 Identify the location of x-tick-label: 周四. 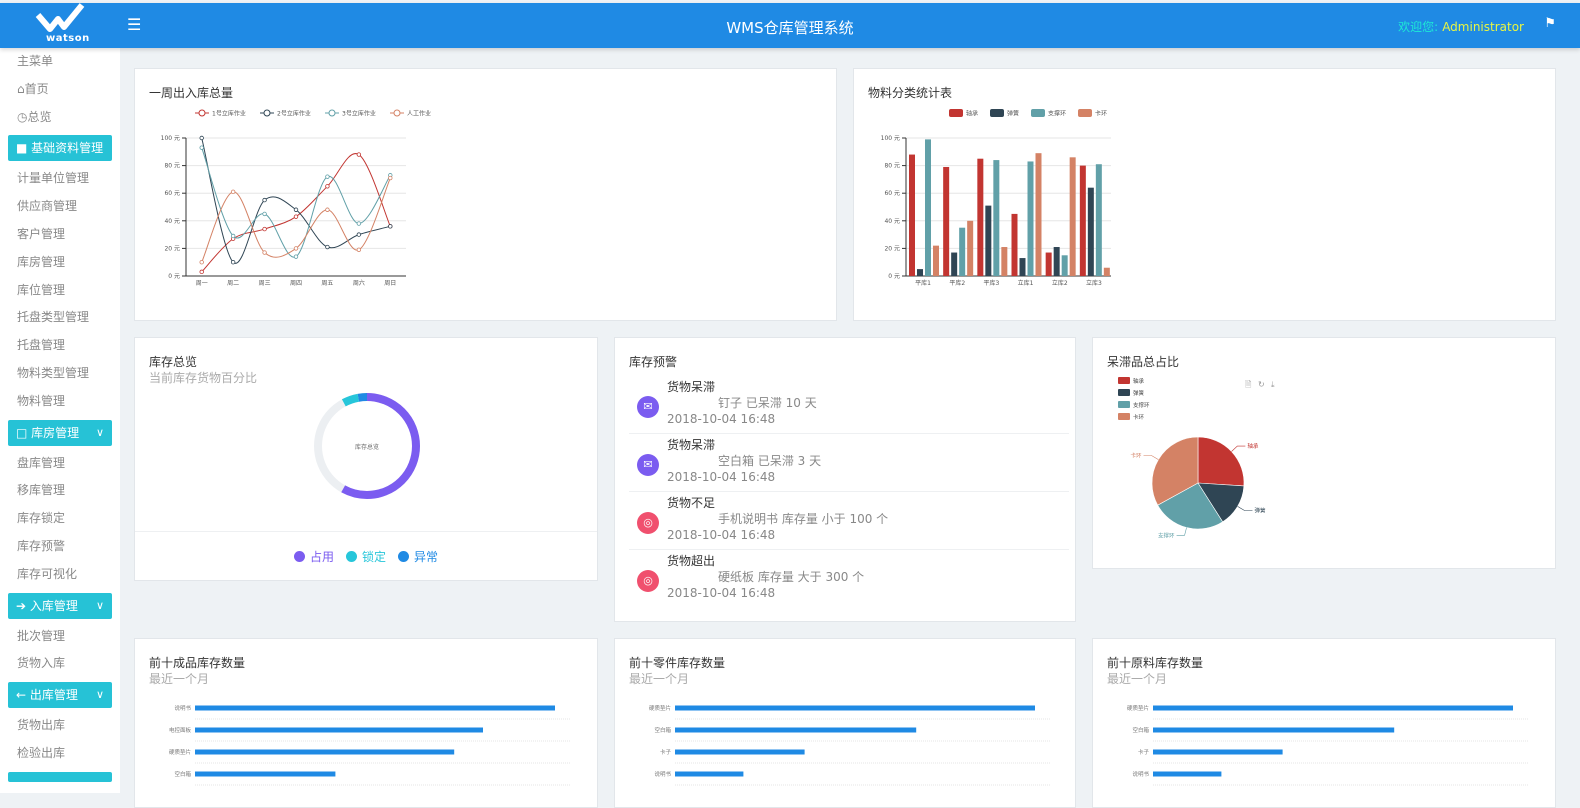
(296, 283).